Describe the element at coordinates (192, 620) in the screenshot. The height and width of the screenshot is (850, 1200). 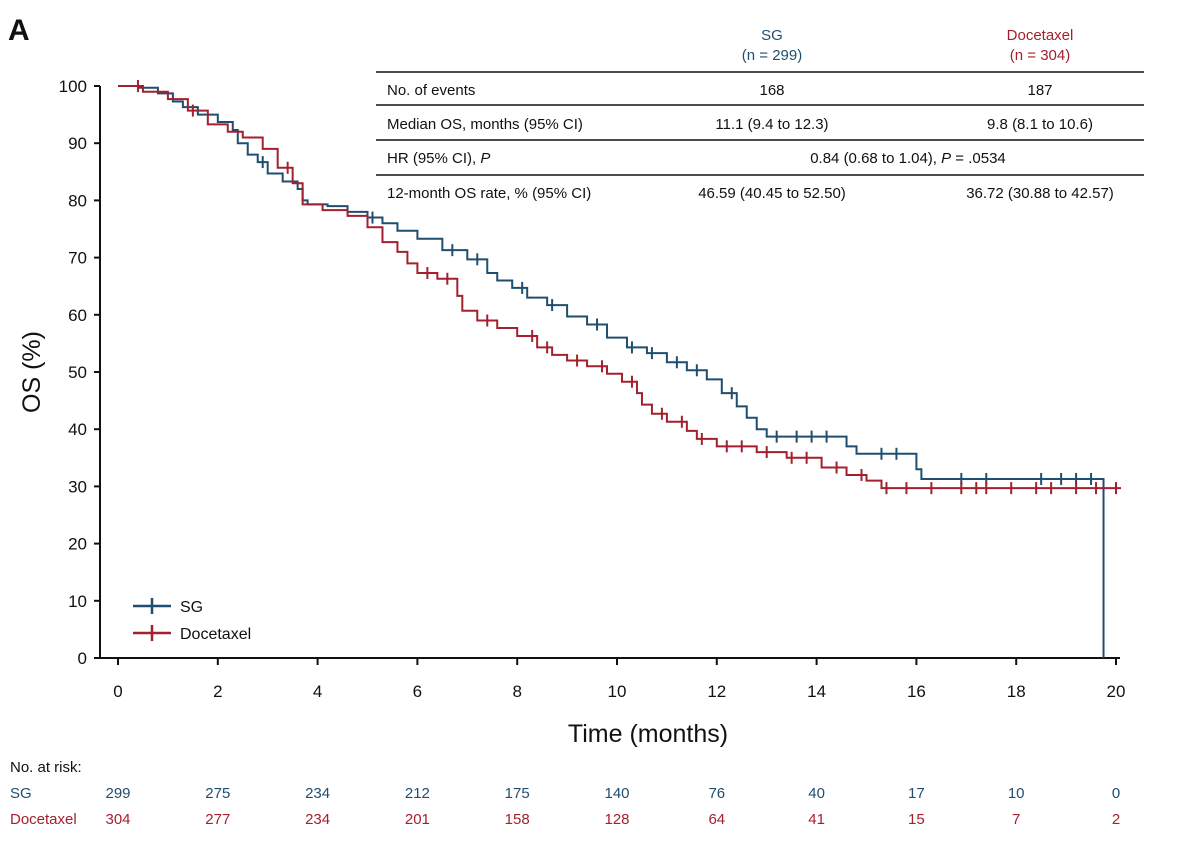
I see `legend: SG Docetaxel` at that location.